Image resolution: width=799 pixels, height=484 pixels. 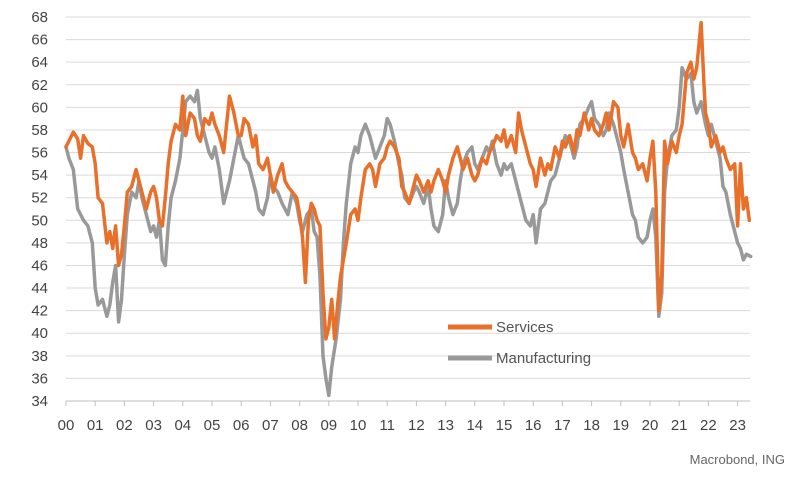 I want to click on x-tick-label: 10, so click(x=358, y=425).